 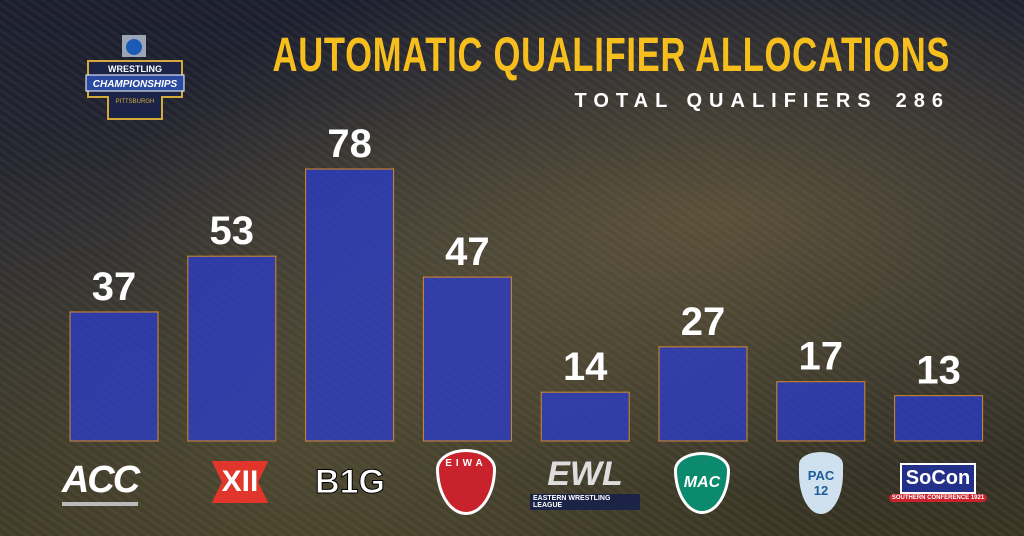 I want to click on chart-subtitle: TOTAL QUALIFIERS 286, so click(x=763, y=101).